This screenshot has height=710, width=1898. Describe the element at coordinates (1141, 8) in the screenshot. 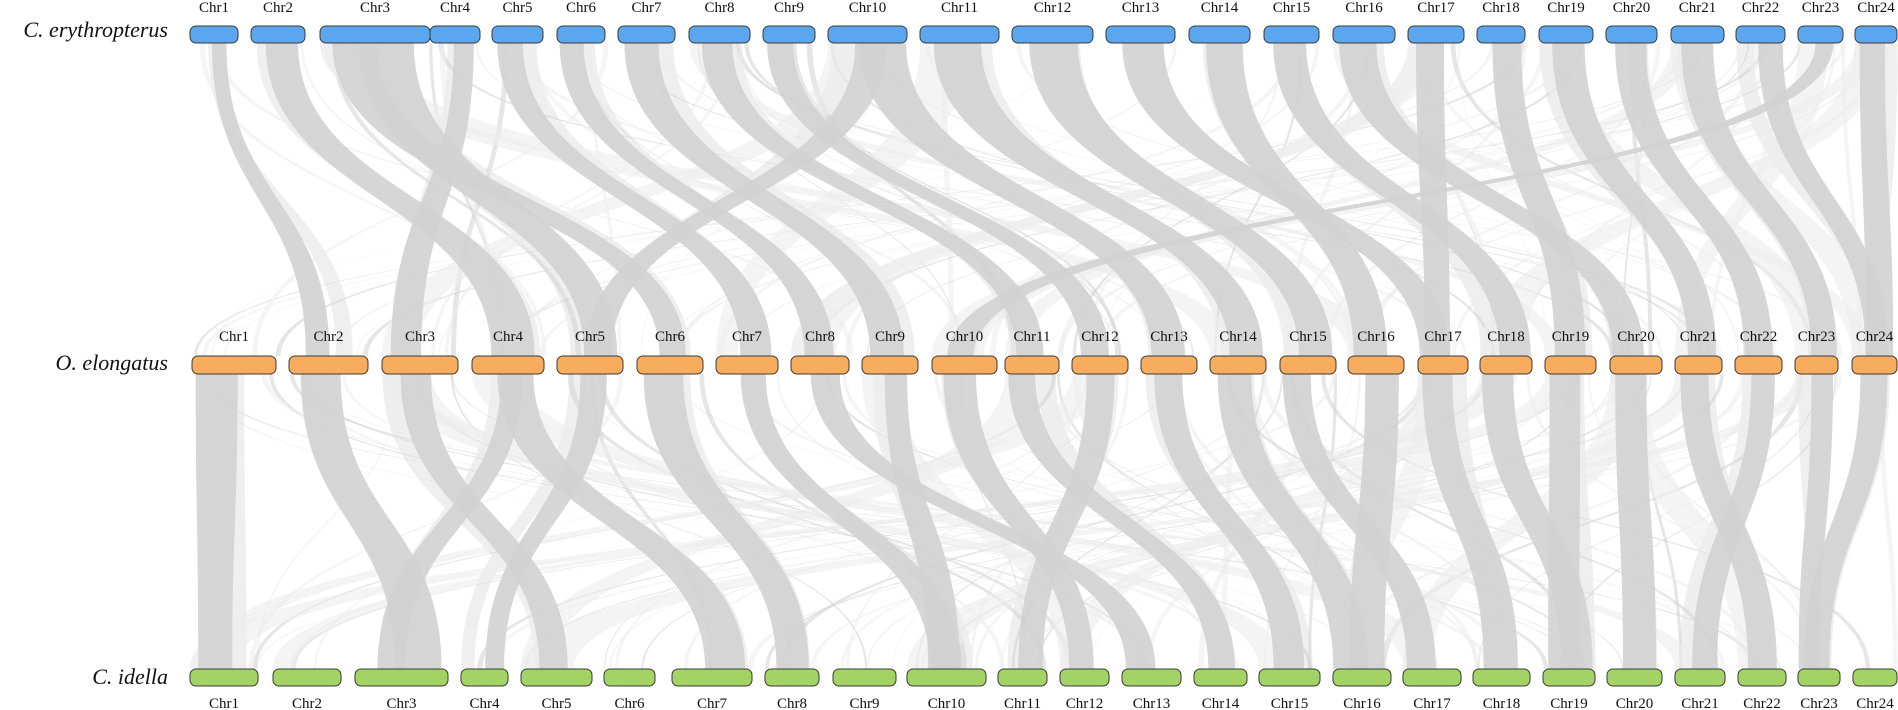

I see `chromosome-label: Chr13` at that location.